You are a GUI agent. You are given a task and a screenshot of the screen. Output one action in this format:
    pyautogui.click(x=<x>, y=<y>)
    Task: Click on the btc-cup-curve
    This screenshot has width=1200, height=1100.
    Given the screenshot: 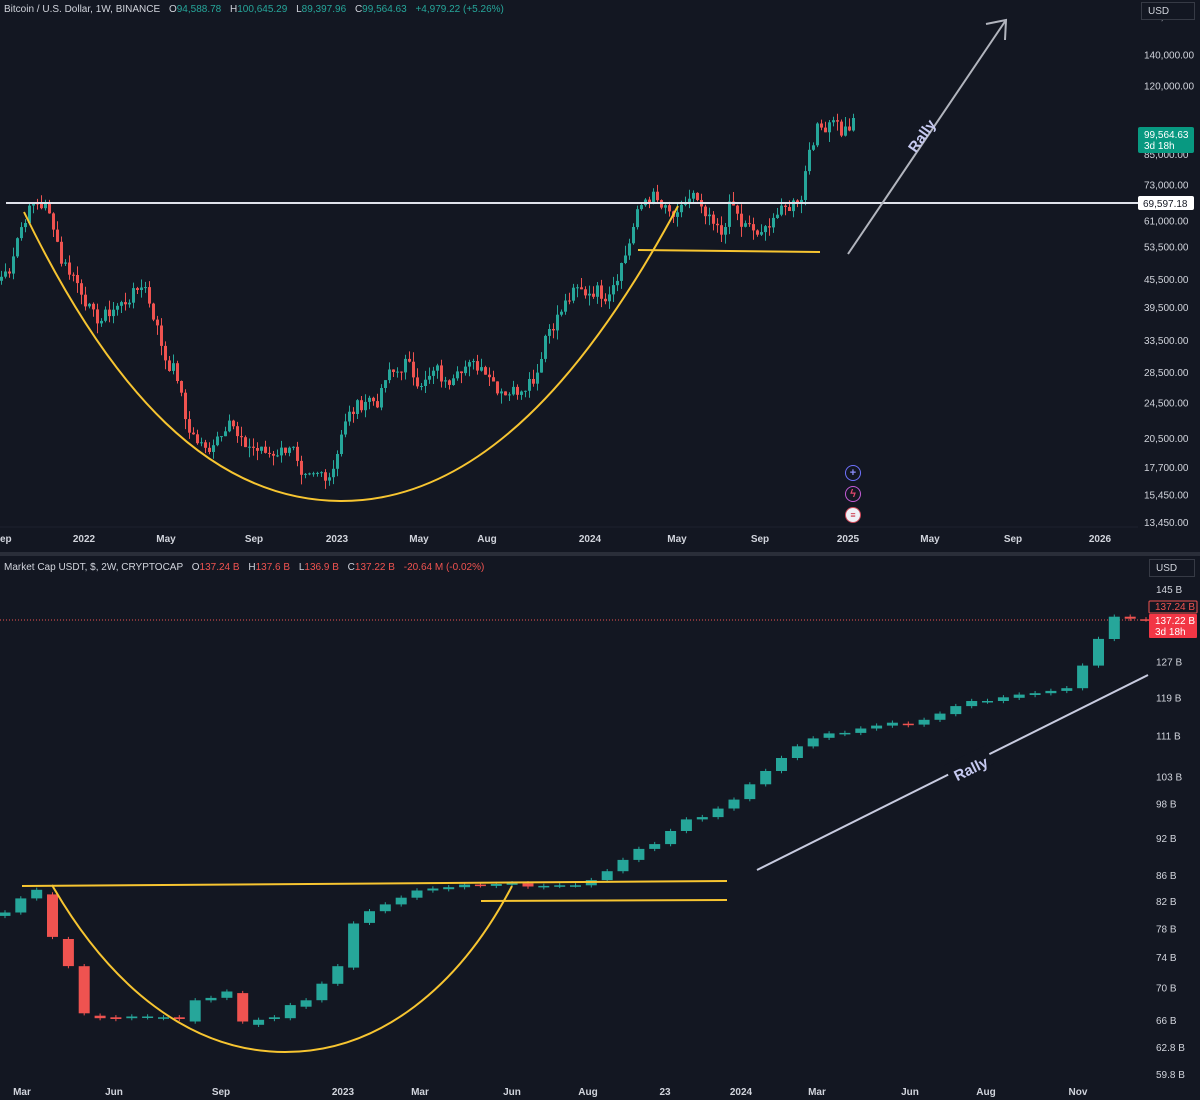 What is the action you would take?
    pyautogui.click(x=351, y=354)
    